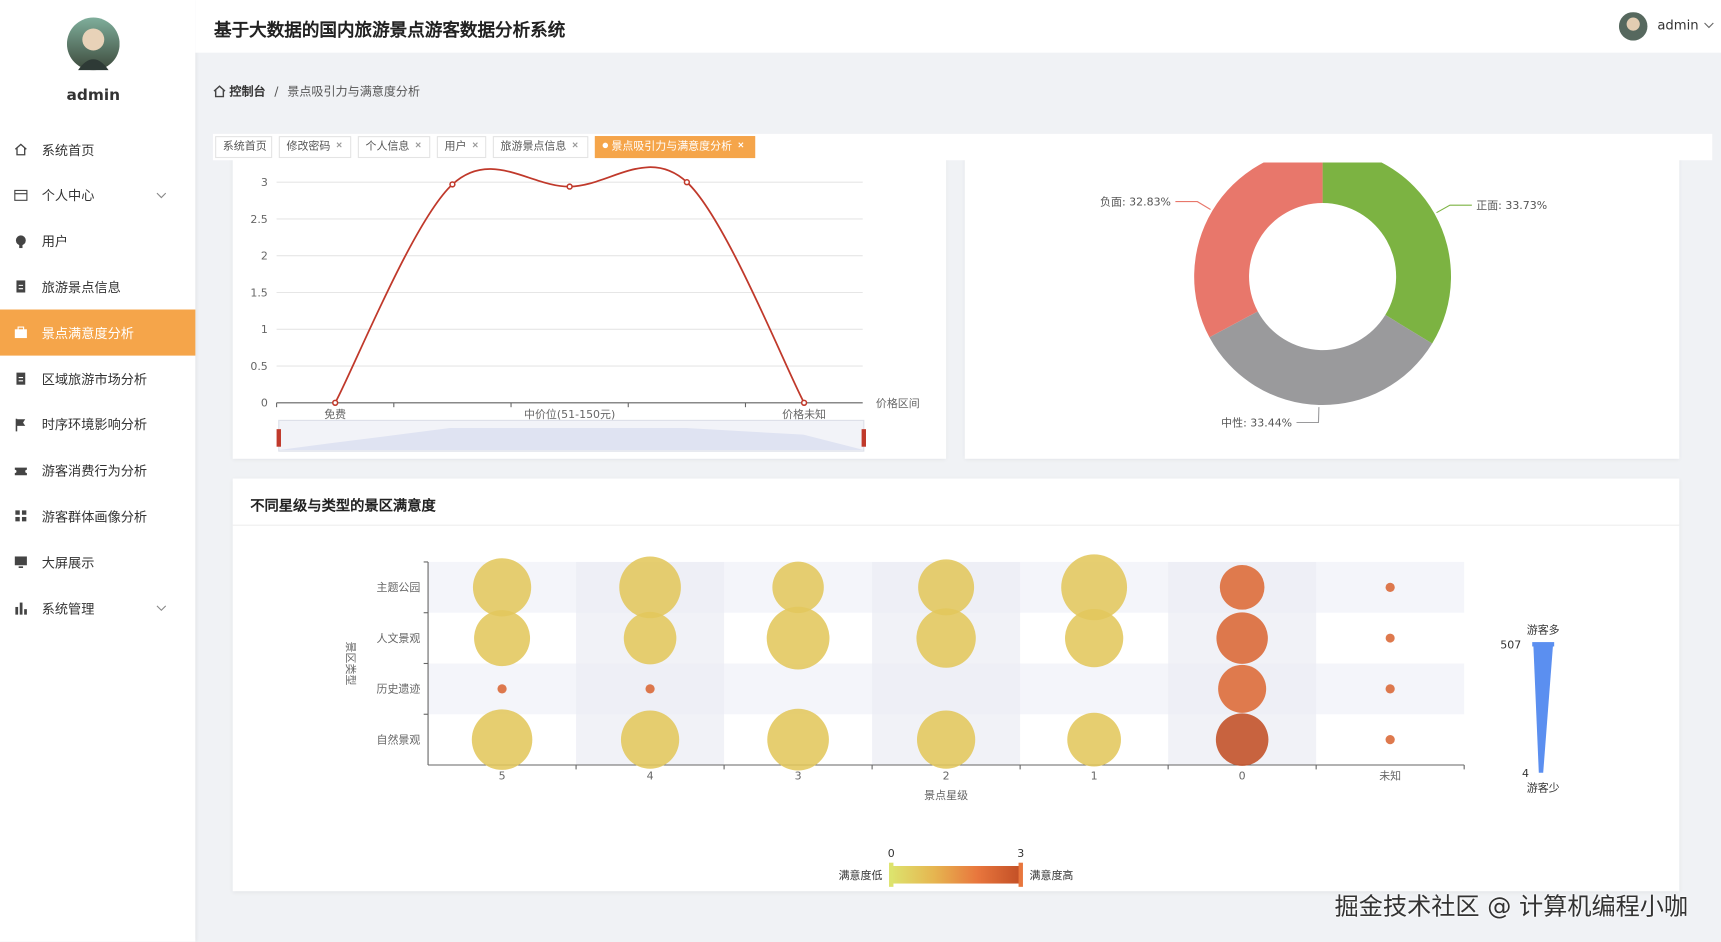  I want to click on breadcrumb-home: 控制台, so click(247, 91).